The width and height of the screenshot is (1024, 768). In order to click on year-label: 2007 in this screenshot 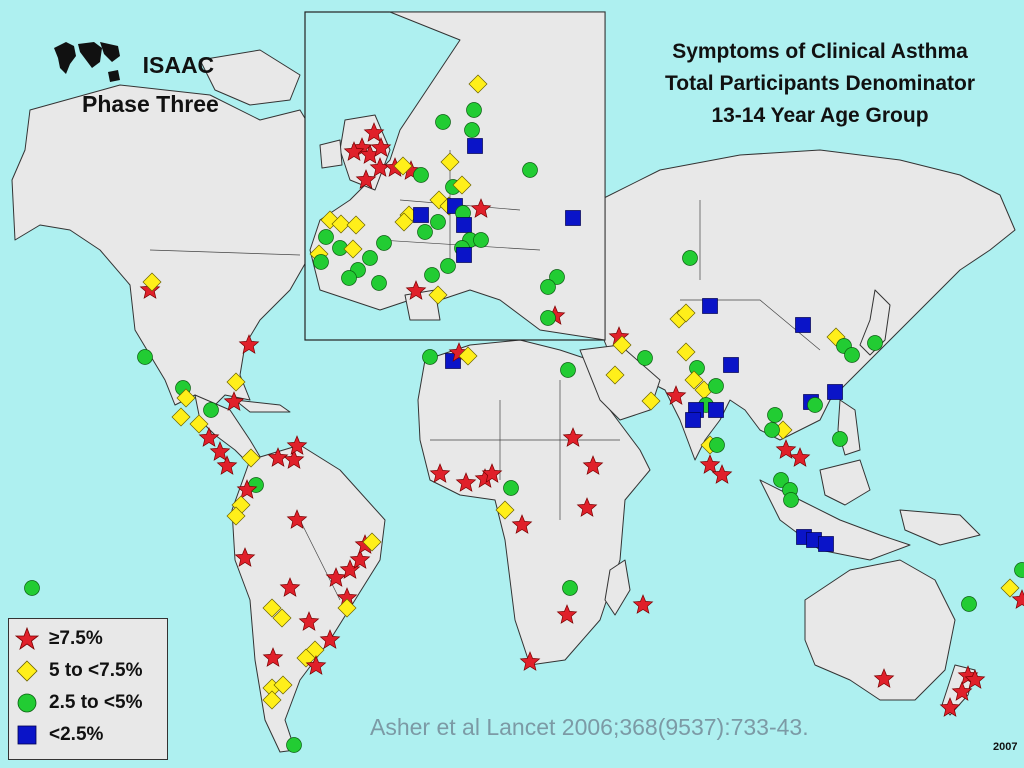, I will do `click(1005, 747)`.